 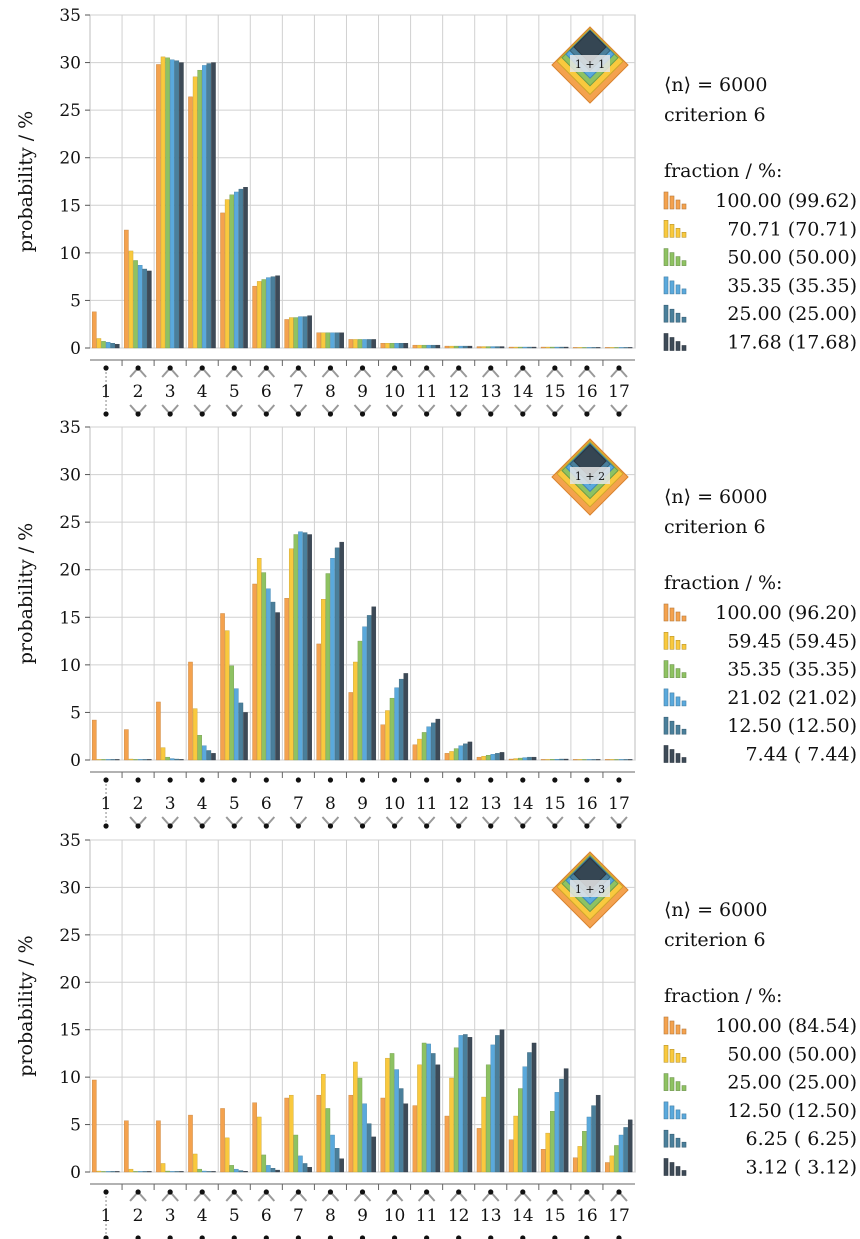 What do you see at coordinates (170, 804) in the screenshot?
I see `x-tick-label: 3` at bounding box center [170, 804].